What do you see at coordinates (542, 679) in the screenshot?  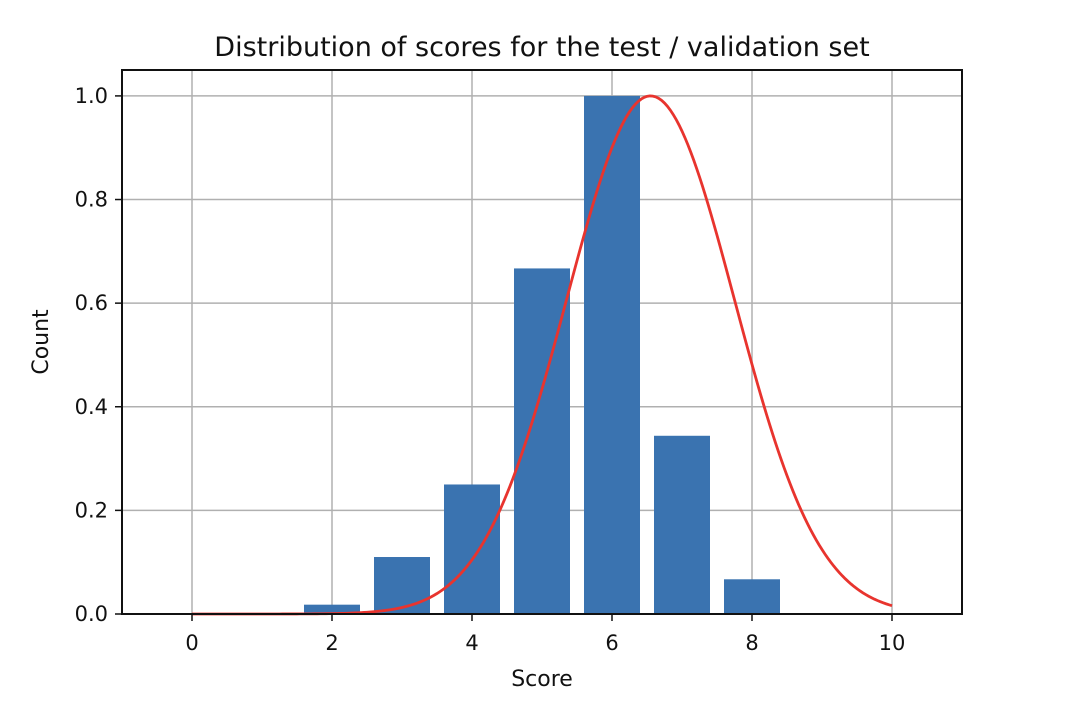 I see `x-axis-label: Score` at bounding box center [542, 679].